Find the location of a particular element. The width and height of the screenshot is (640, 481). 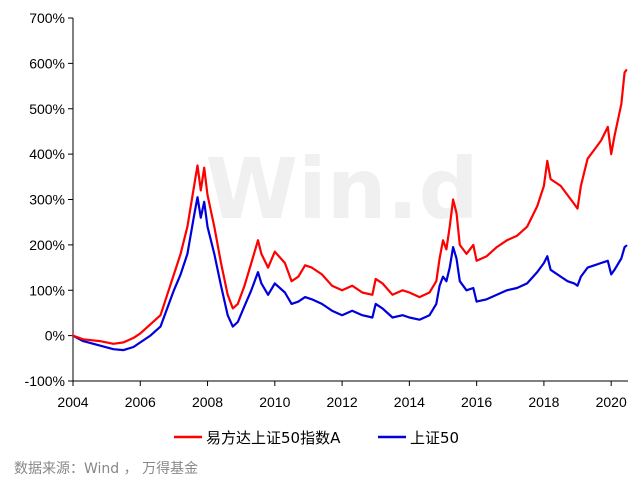

x-tick-label: 2006 is located at coordinates (140, 402).